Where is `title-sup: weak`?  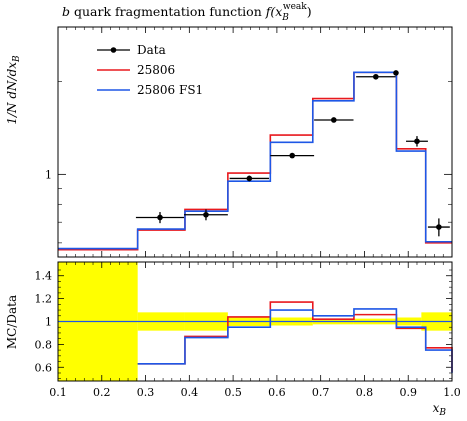 title-sup: weak is located at coordinates (295, 7).